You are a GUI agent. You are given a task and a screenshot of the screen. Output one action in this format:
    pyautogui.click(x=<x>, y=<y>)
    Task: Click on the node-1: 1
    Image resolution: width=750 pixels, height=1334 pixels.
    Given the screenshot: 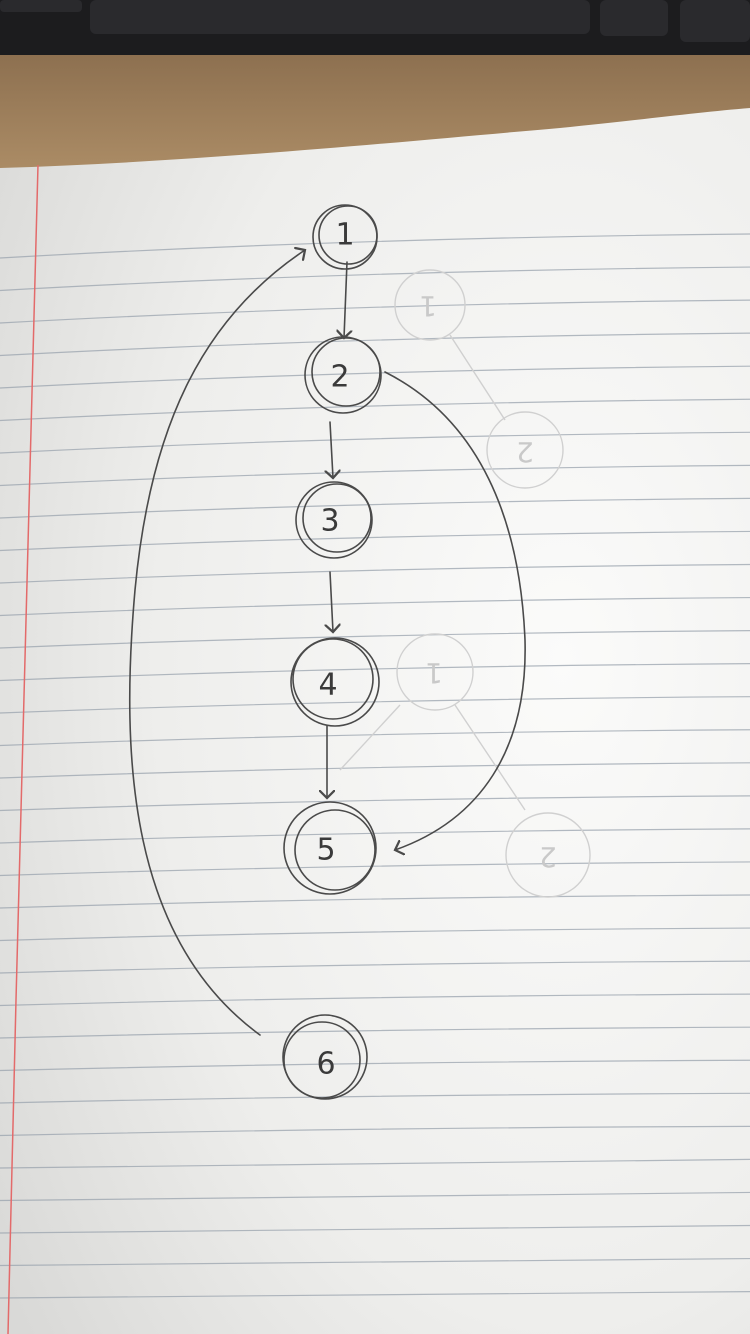 What is the action you would take?
    pyautogui.click(x=345, y=237)
    